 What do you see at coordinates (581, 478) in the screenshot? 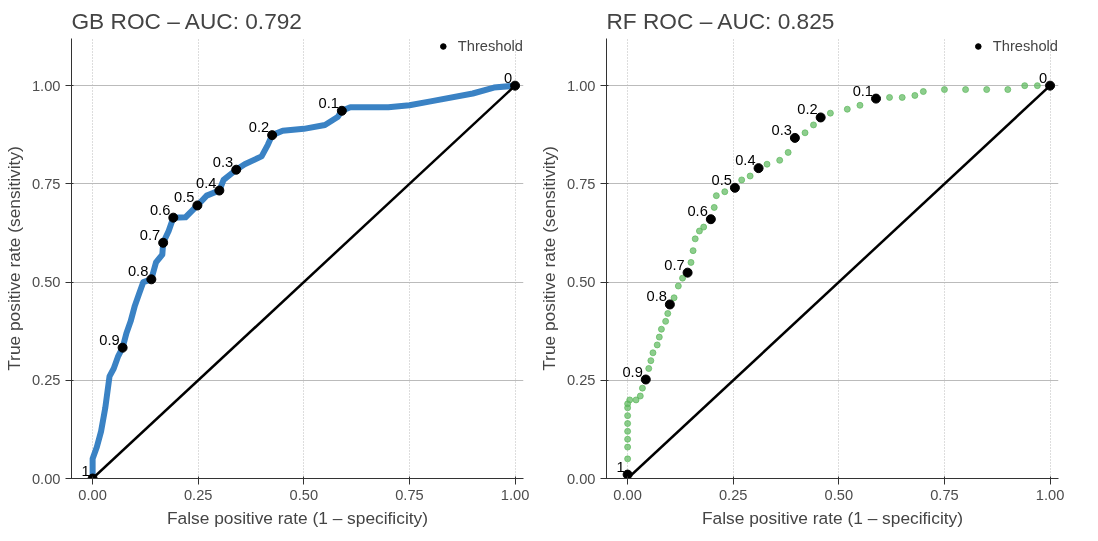
I see `y-tick-label: 0.00` at bounding box center [581, 478].